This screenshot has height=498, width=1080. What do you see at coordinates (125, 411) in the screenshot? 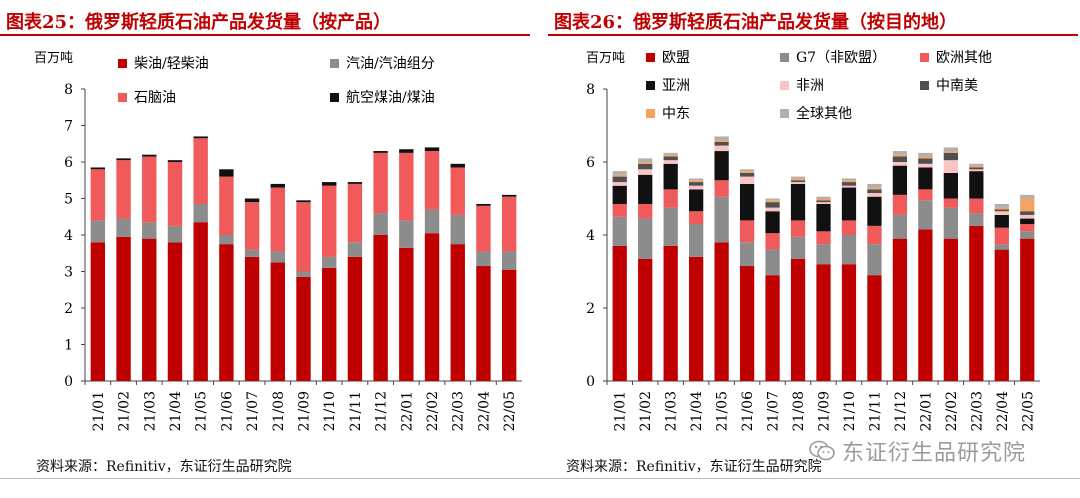
I see `x-tick-label: 21/02` at bounding box center [125, 411].